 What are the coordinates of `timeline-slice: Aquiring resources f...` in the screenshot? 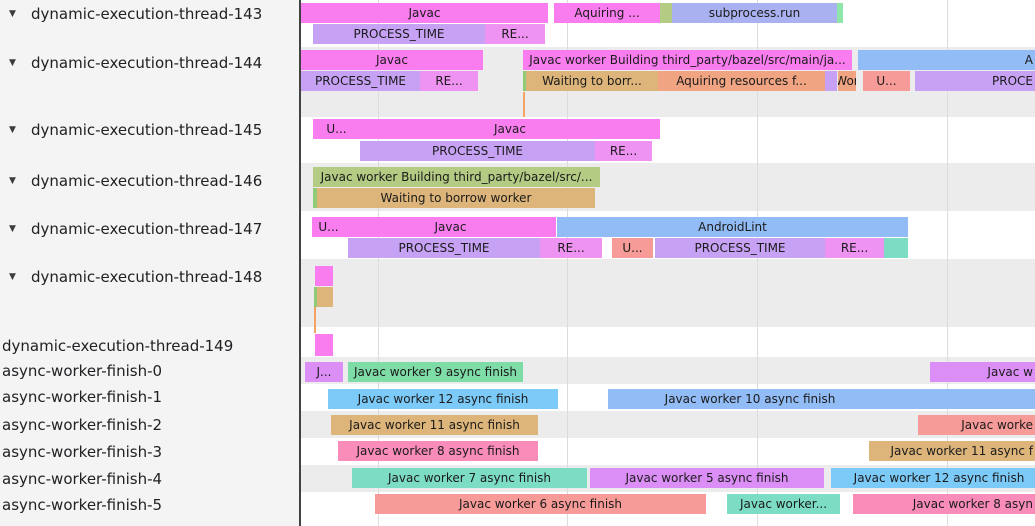 It's located at (741, 81).